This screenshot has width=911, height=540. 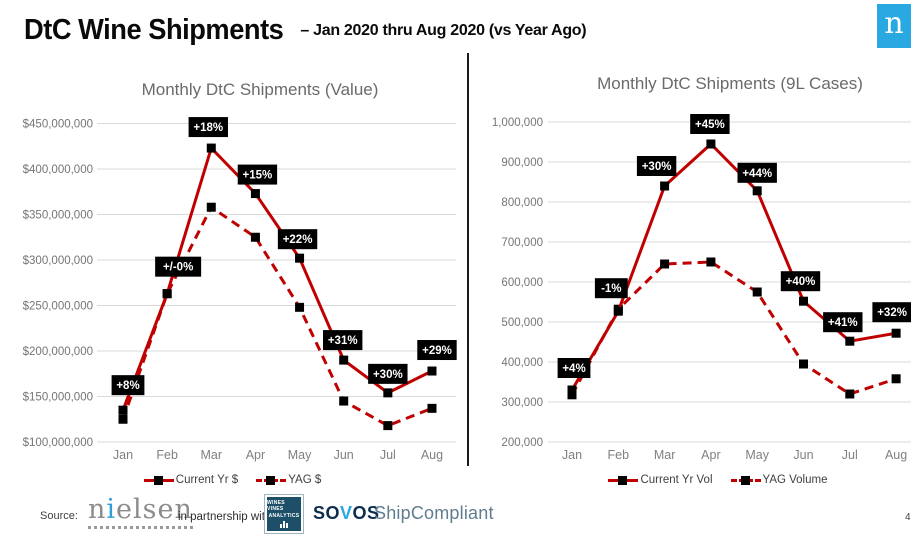 I want to click on y-tick-label: $100,000,000, so click(x=58, y=443).